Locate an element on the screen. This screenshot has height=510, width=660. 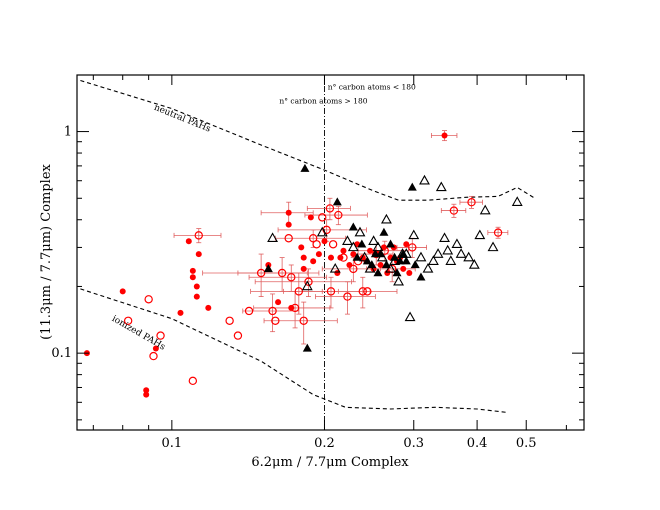
y-tick-label: 0.1 is located at coordinates (61, 353).